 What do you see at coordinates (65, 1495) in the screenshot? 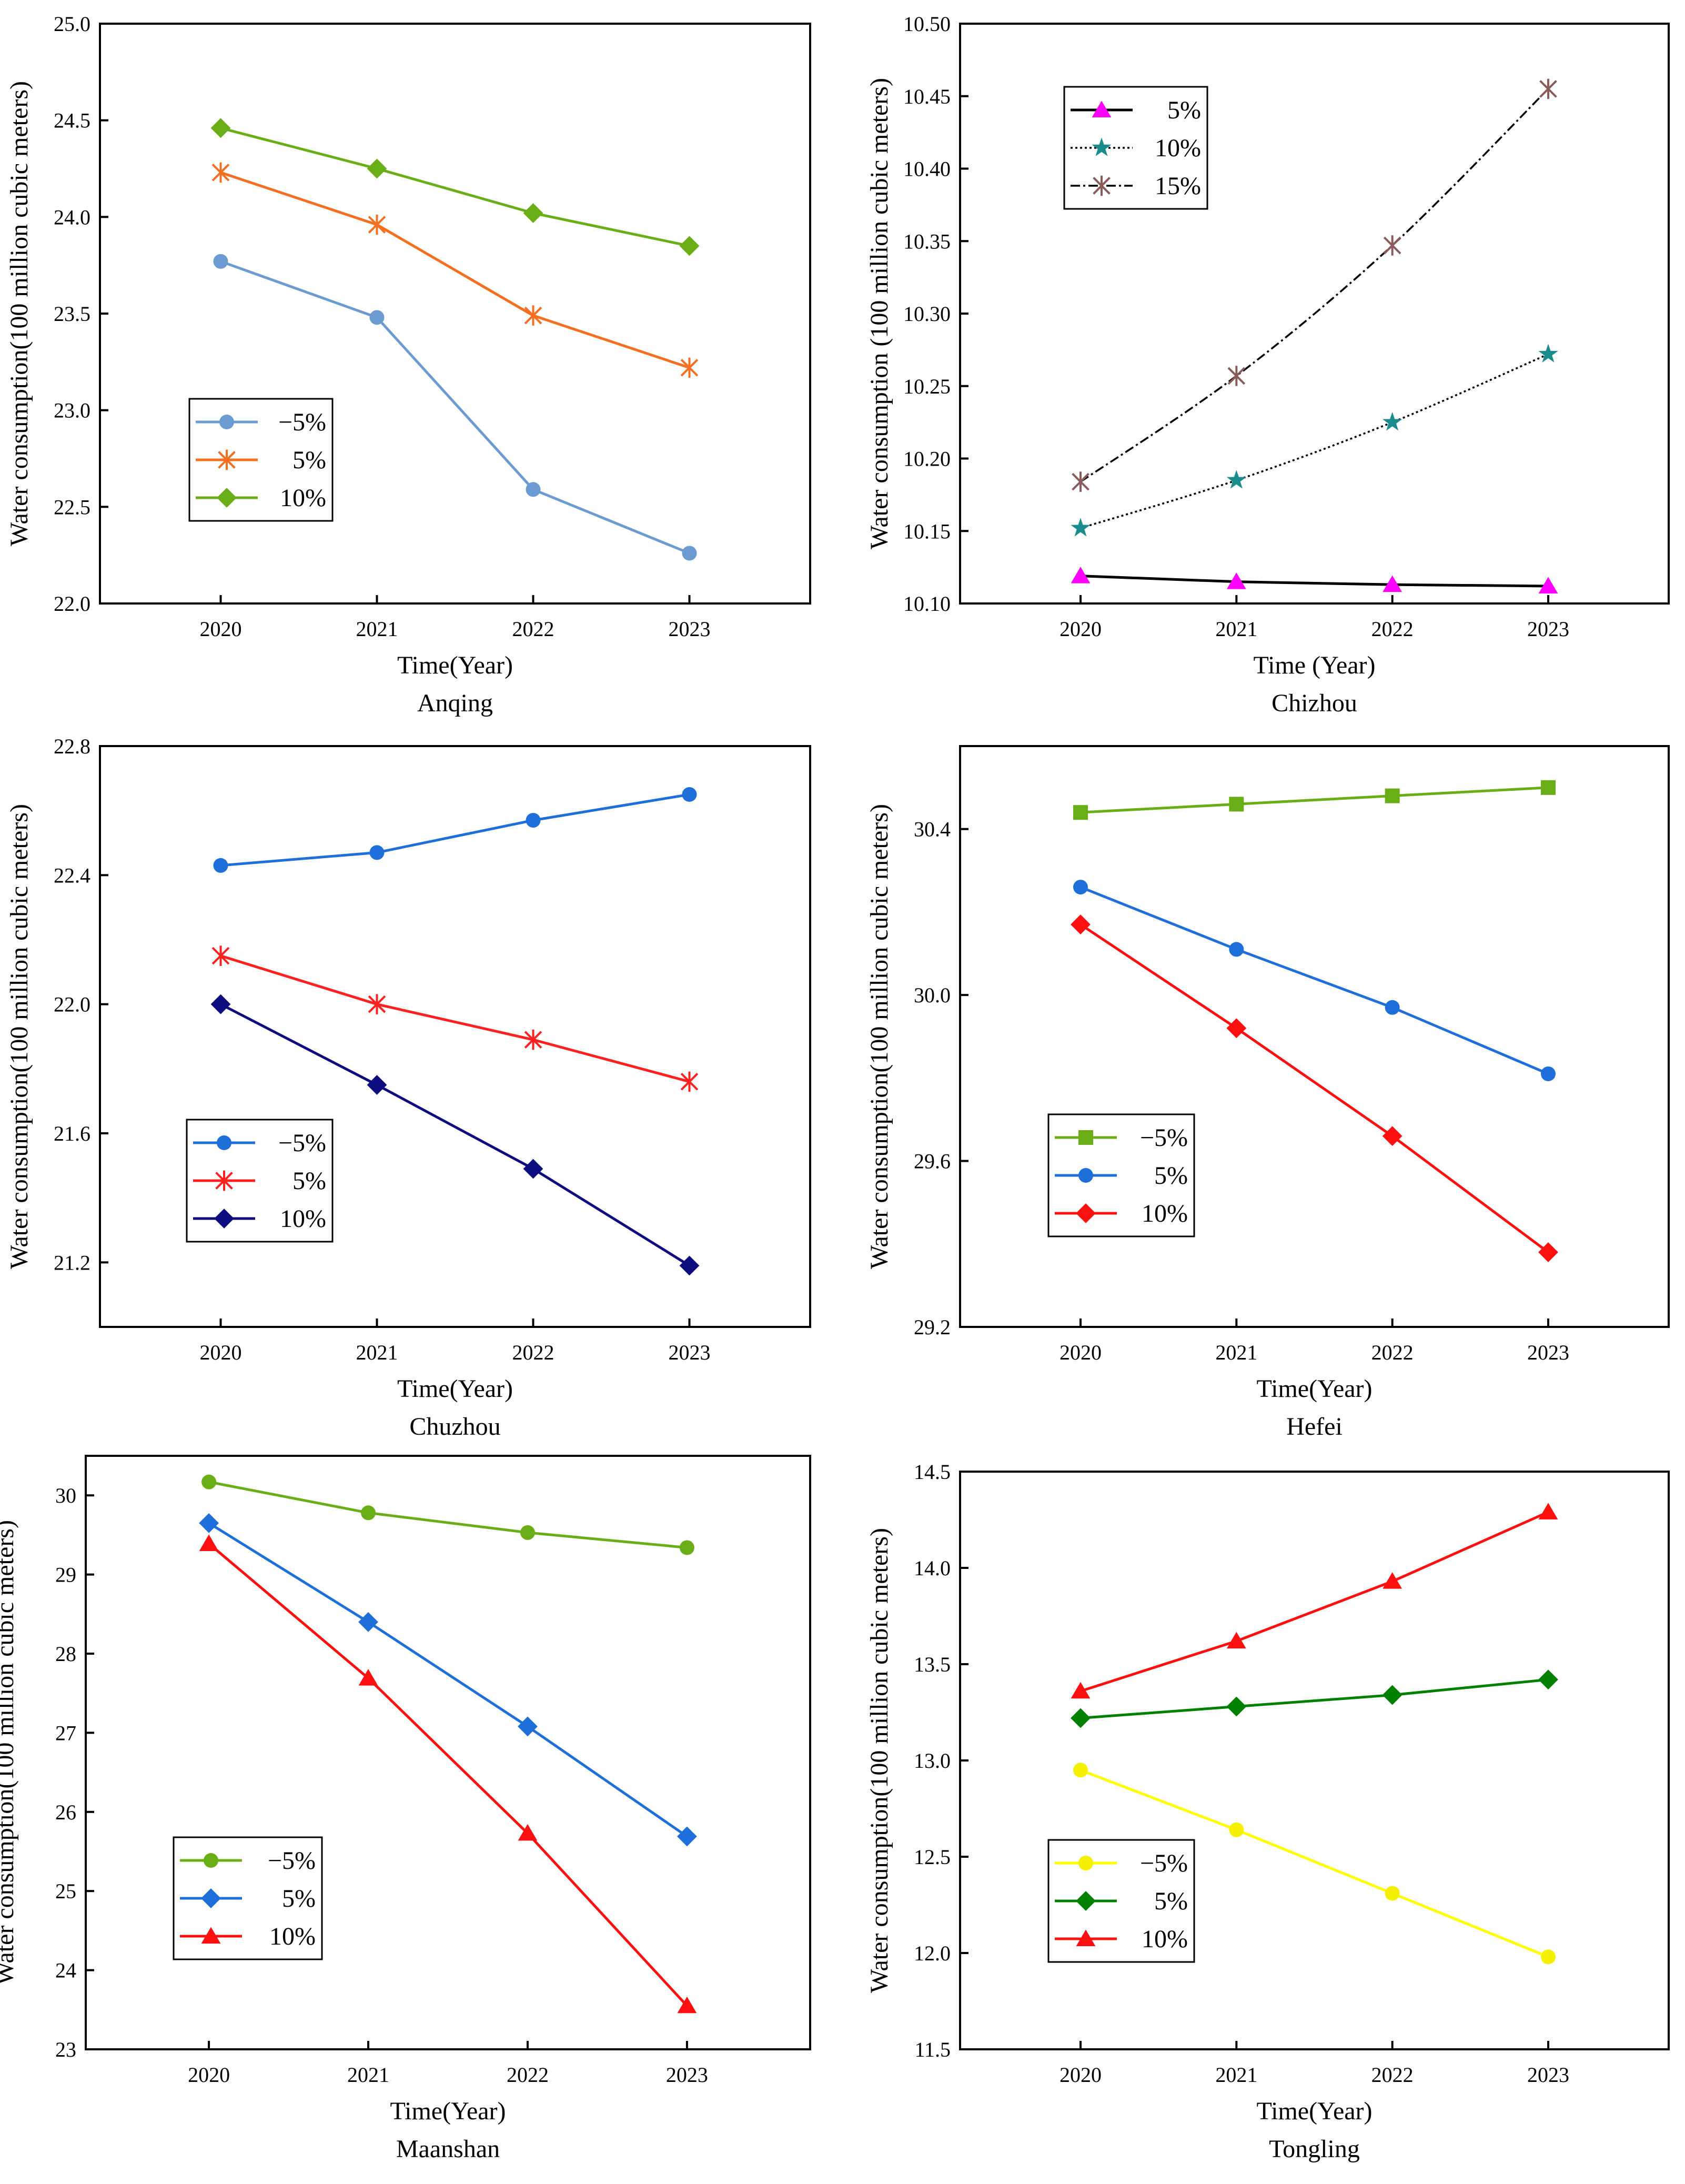
I see `y-tick-label: 30` at bounding box center [65, 1495].